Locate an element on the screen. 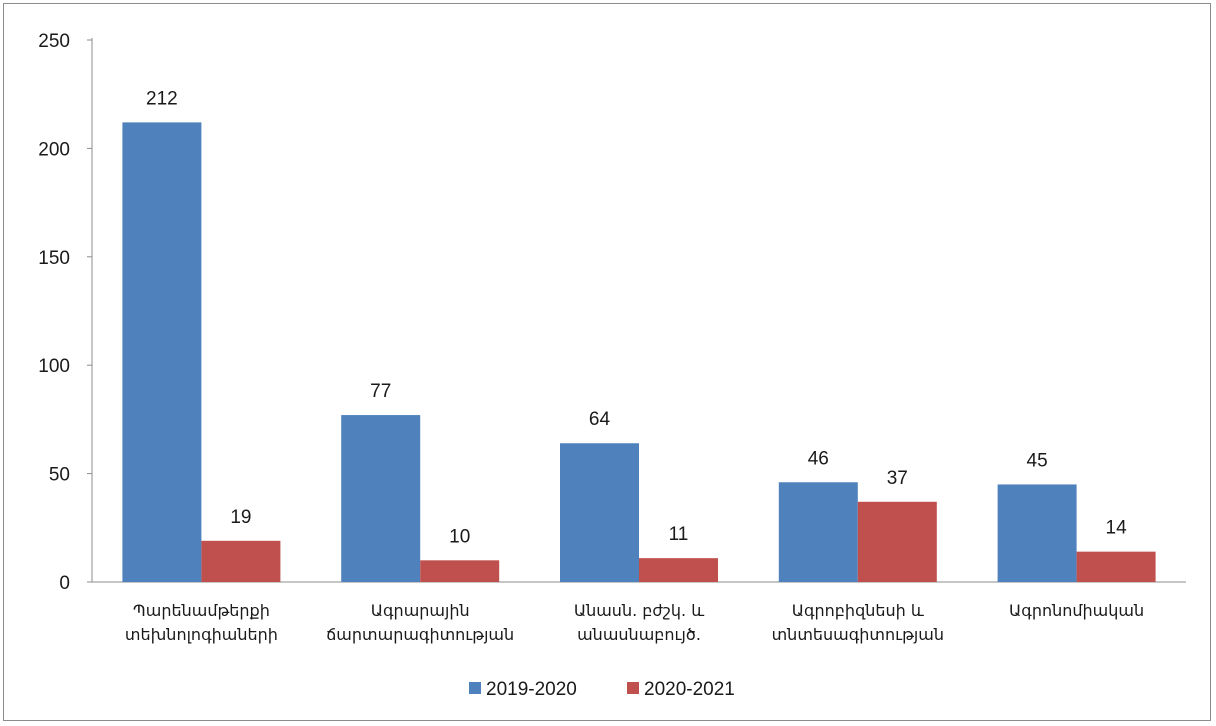 This screenshot has height=726, width=1216. x-category-label: Ագրարային is located at coordinates (420, 610).